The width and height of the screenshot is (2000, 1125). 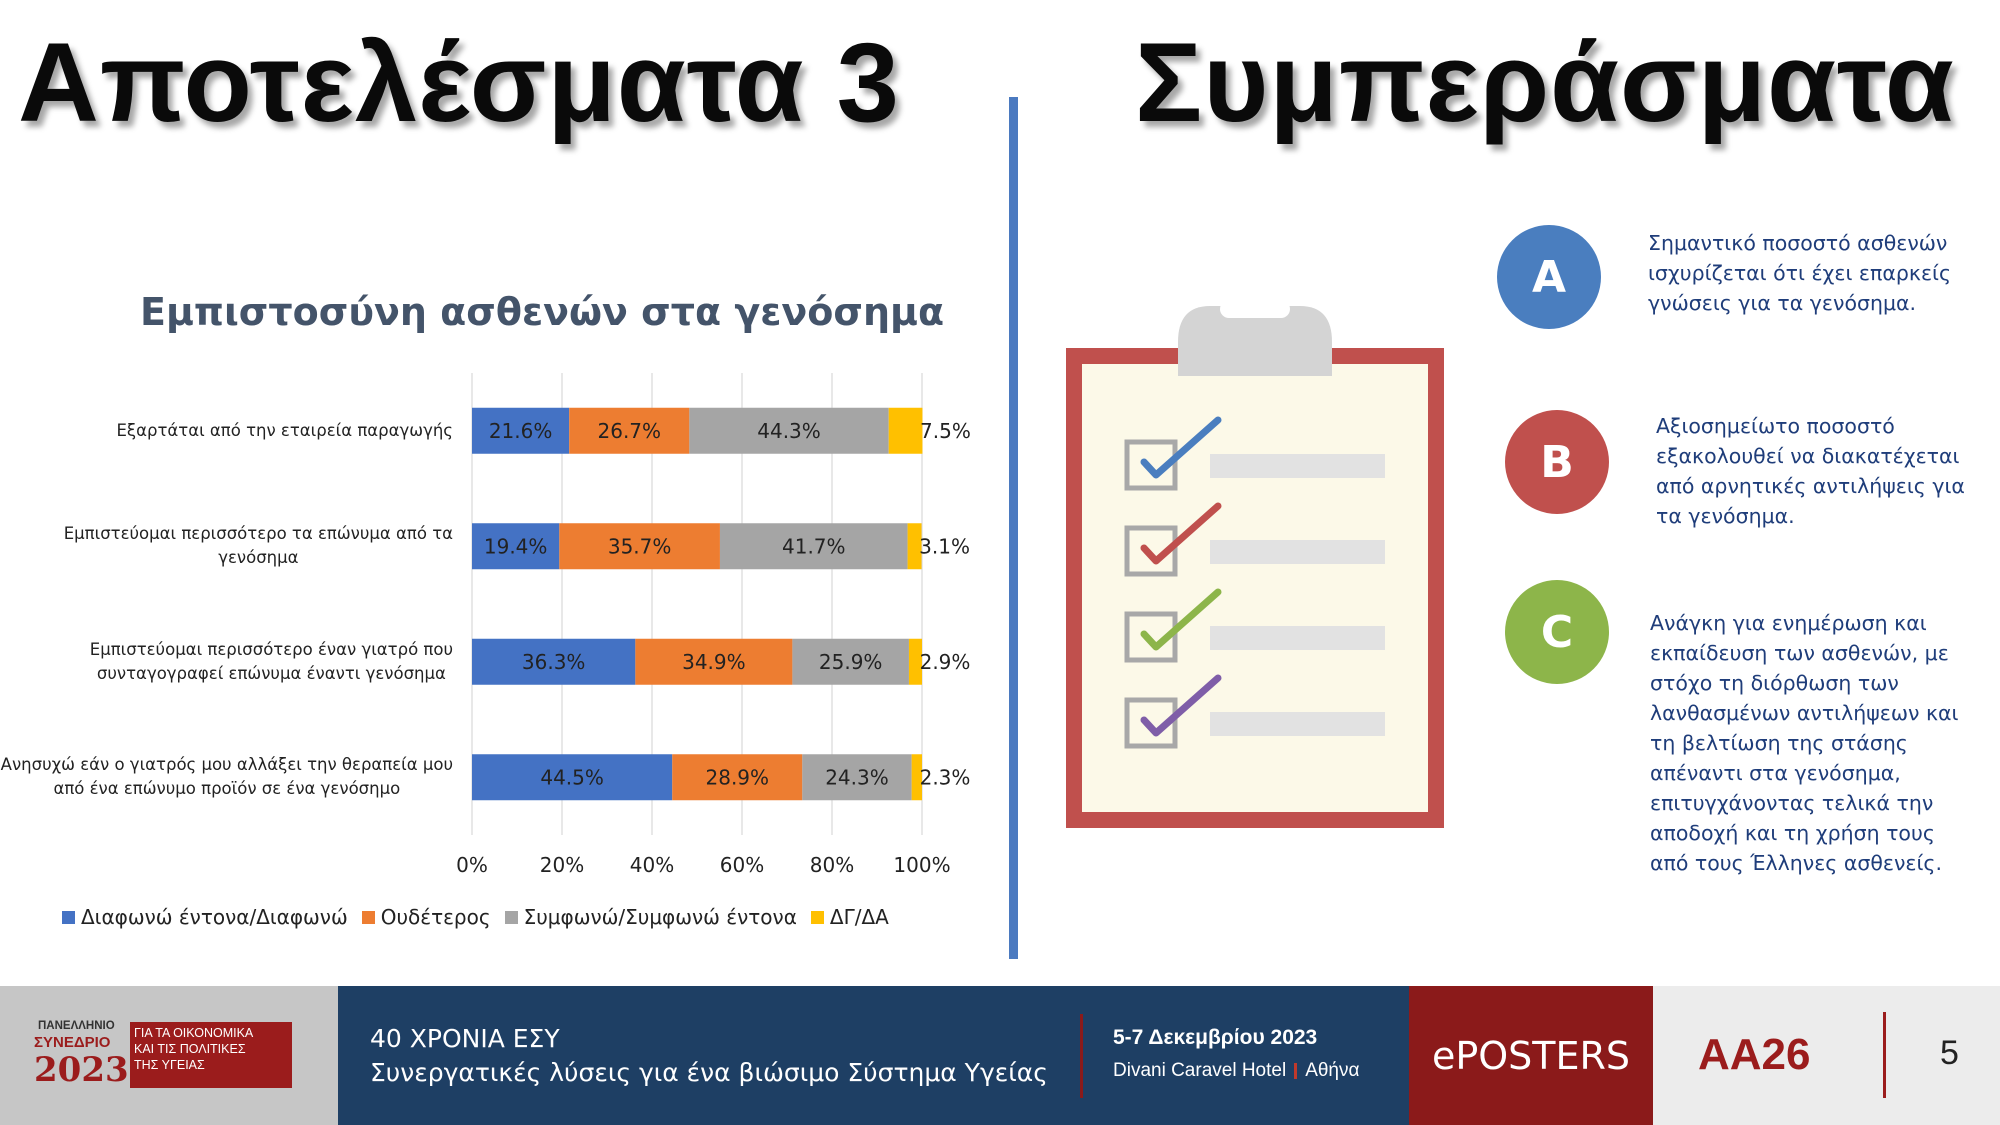 I want to click on category-label-line: συνταγογραφεί επώνυμα έναντι γενόσημα, so click(x=271, y=673).